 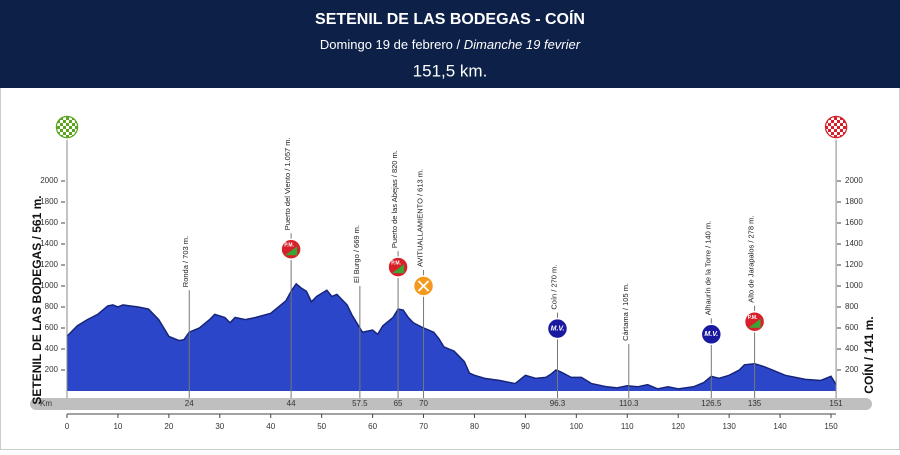 I want to click on y-tick-label: 1400, so click(x=49, y=243).